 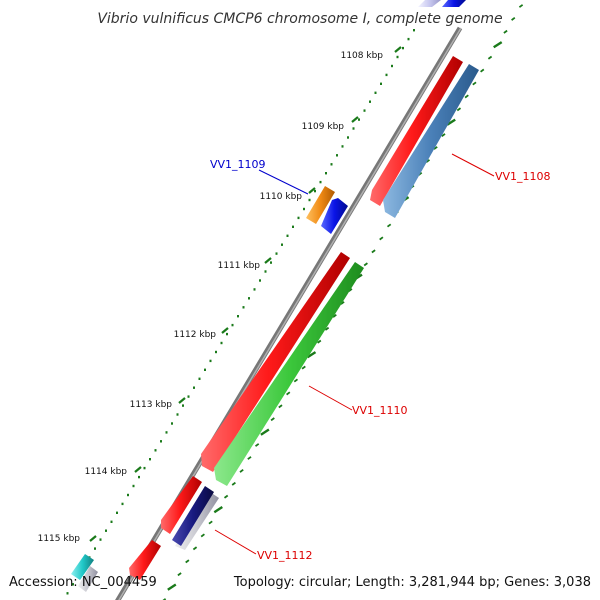 What do you see at coordinates (523, 176) in the screenshot?
I see `gene-label-vv1-1108: VV1_1108` at bounding box center [523, 176].